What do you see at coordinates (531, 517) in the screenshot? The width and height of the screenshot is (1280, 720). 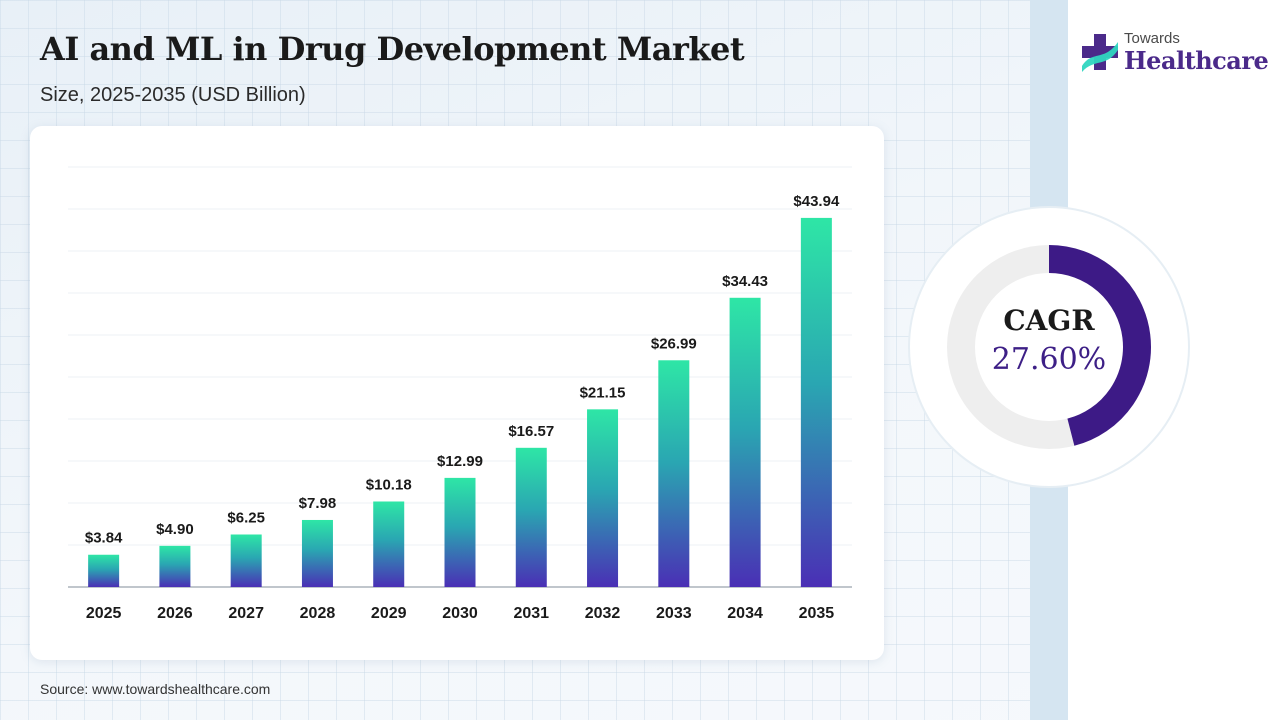 I see `bar-2031` at bounding box center [531, 517].